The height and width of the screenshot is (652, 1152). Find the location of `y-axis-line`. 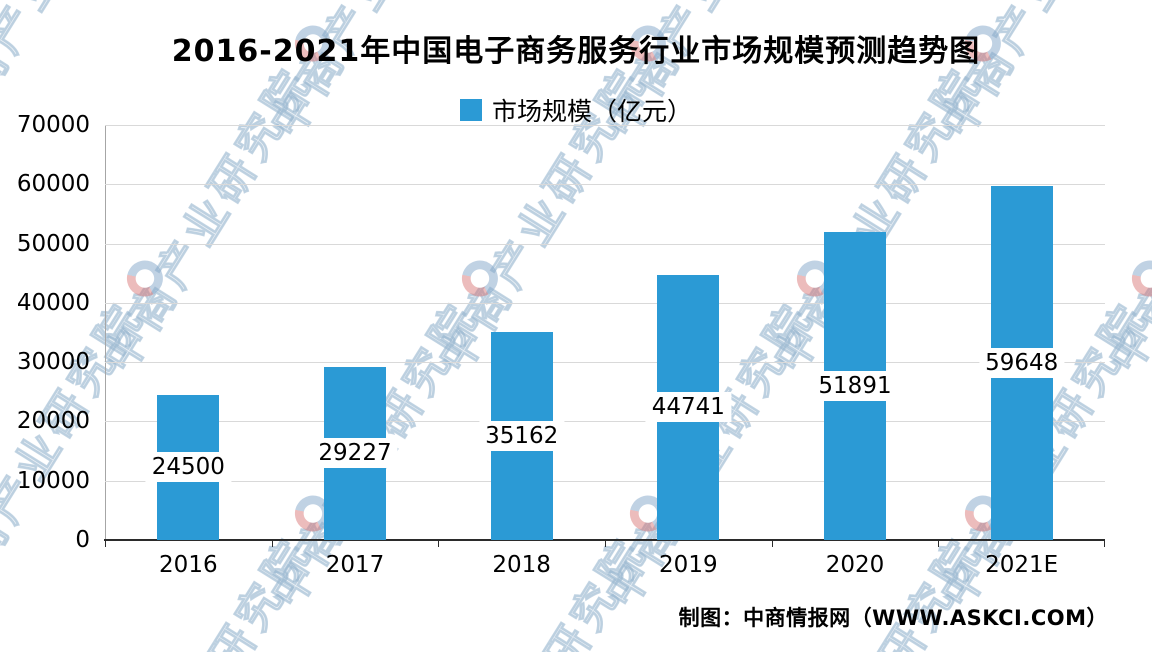

y-axis-line is located at coordinates (105, 332).